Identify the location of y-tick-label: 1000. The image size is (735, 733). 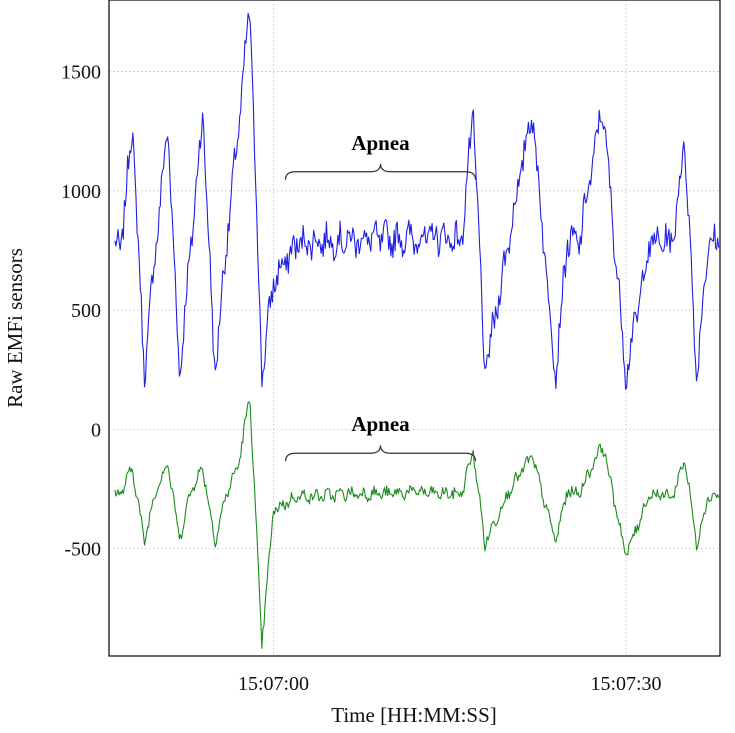
(81, 192).